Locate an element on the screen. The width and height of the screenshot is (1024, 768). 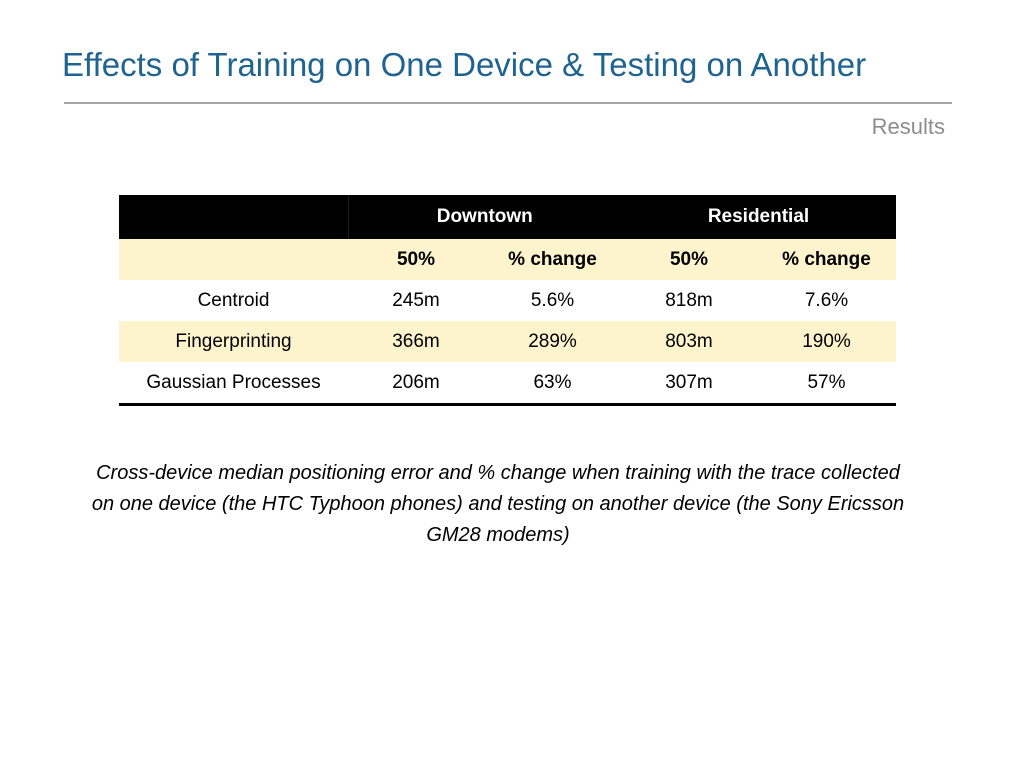
row-label: Fingerprinting is located at coordinates (233, 341).